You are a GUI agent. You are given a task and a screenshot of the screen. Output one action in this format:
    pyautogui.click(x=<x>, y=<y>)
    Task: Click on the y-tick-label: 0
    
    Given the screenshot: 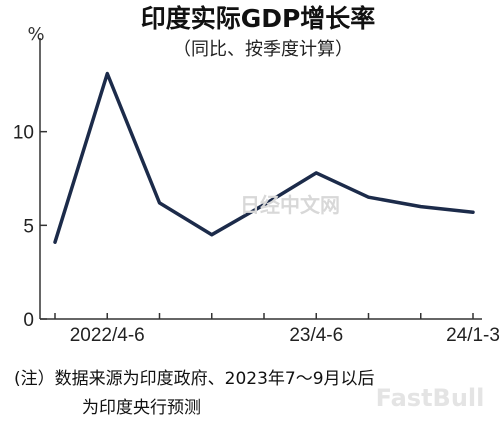 What is the action you would take?
    pyautogui.click(x=28, y=320)
    